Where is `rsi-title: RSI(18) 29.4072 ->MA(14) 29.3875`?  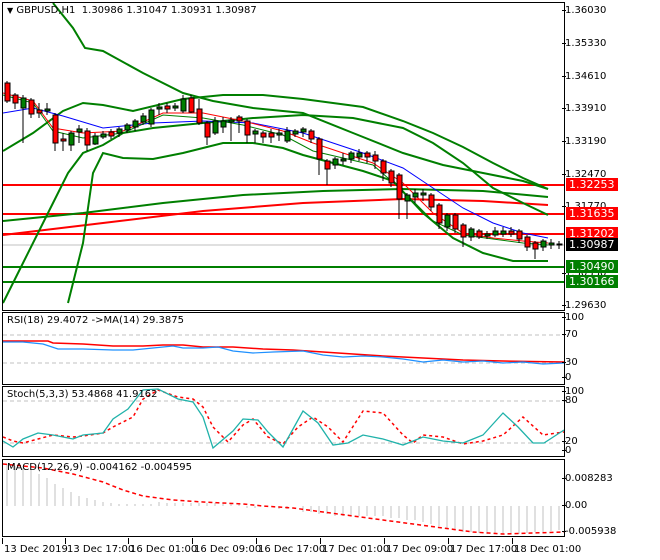
rsi-title: RSI(18) 29.4072 ->MA(14) 29.3875 is located at coordinates (95, 320).